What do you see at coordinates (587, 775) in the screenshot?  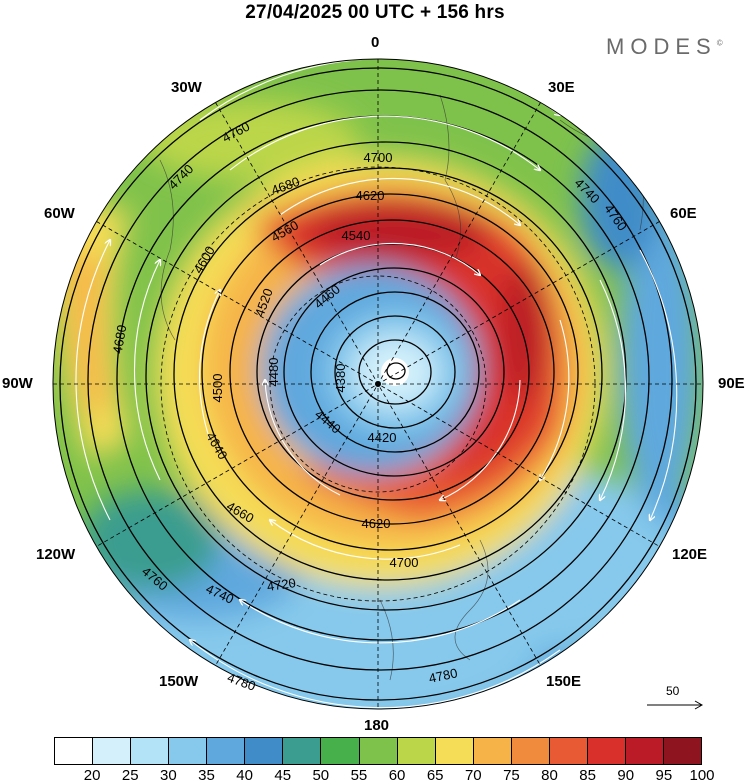 I see `colorbar-tick-label: 85` at bounding box center [587, 775].